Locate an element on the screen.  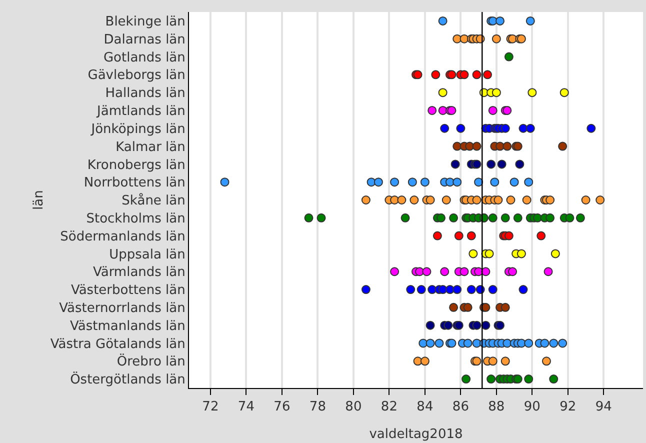
y-tick-label: Västerbottens län is located at coordinates (128, 290).